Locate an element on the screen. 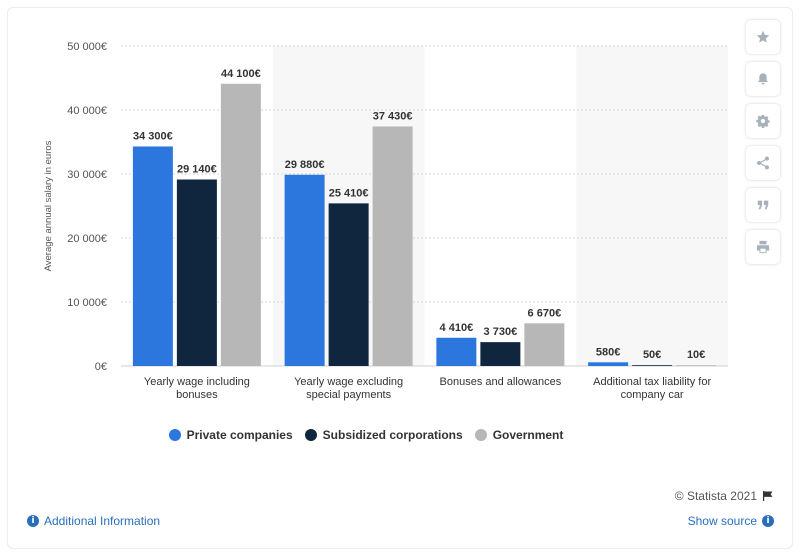  x-tick-label: Yearly wage excluding is located at coordinates (348, 382).